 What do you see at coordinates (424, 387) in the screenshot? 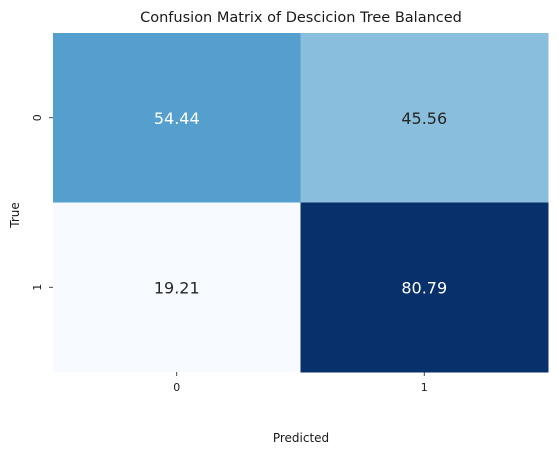
I see `x-tick-label-1: 1` at bounding box center [424, 387].